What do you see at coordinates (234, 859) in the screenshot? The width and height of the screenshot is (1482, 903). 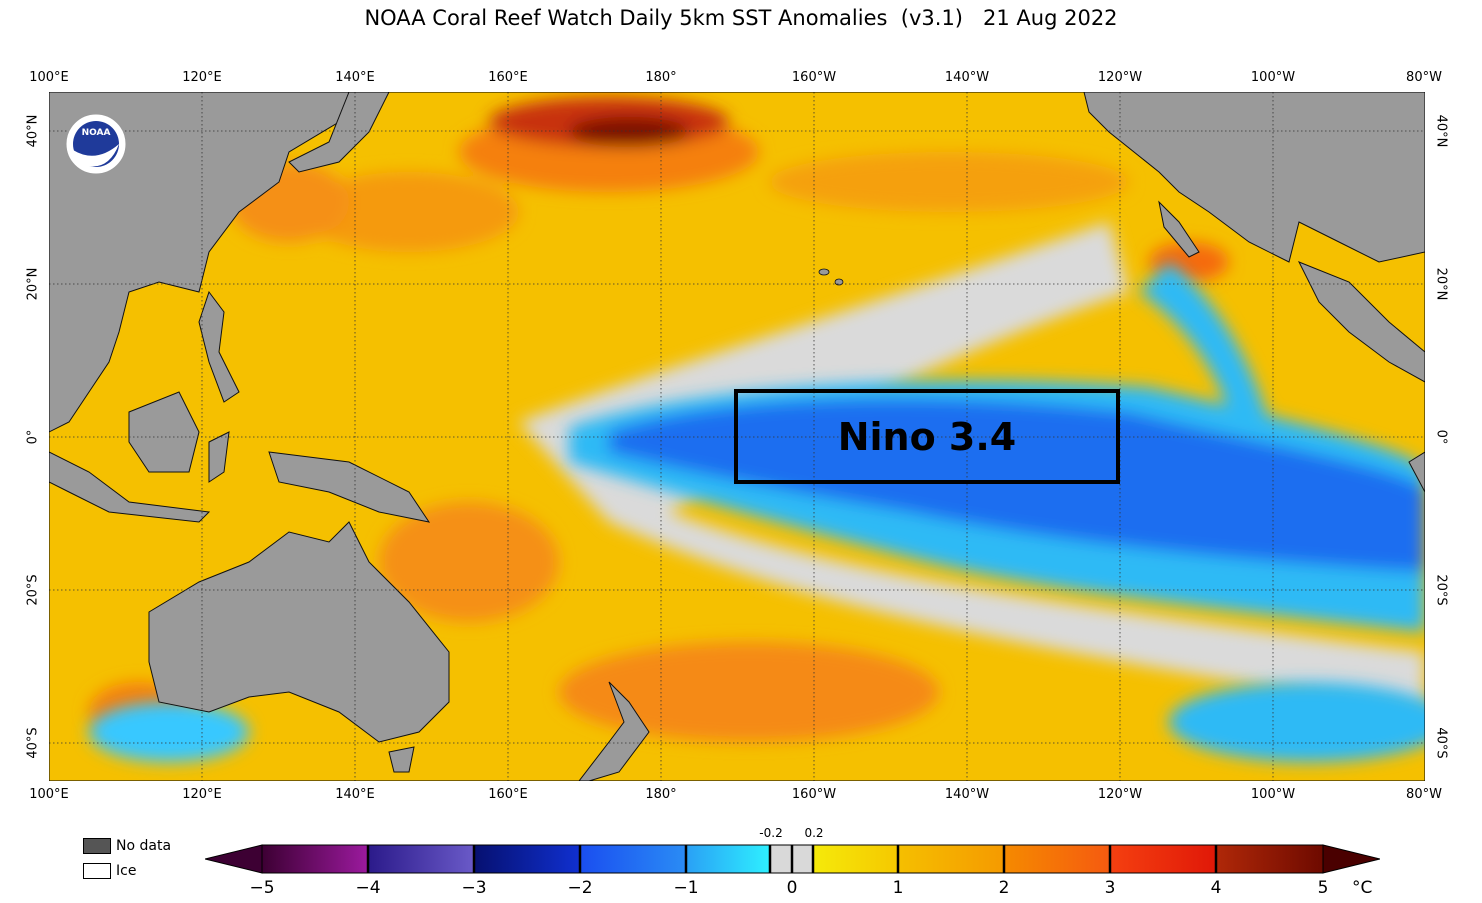 I see `colorbar-low-extend` at bounding box center [234, 859].